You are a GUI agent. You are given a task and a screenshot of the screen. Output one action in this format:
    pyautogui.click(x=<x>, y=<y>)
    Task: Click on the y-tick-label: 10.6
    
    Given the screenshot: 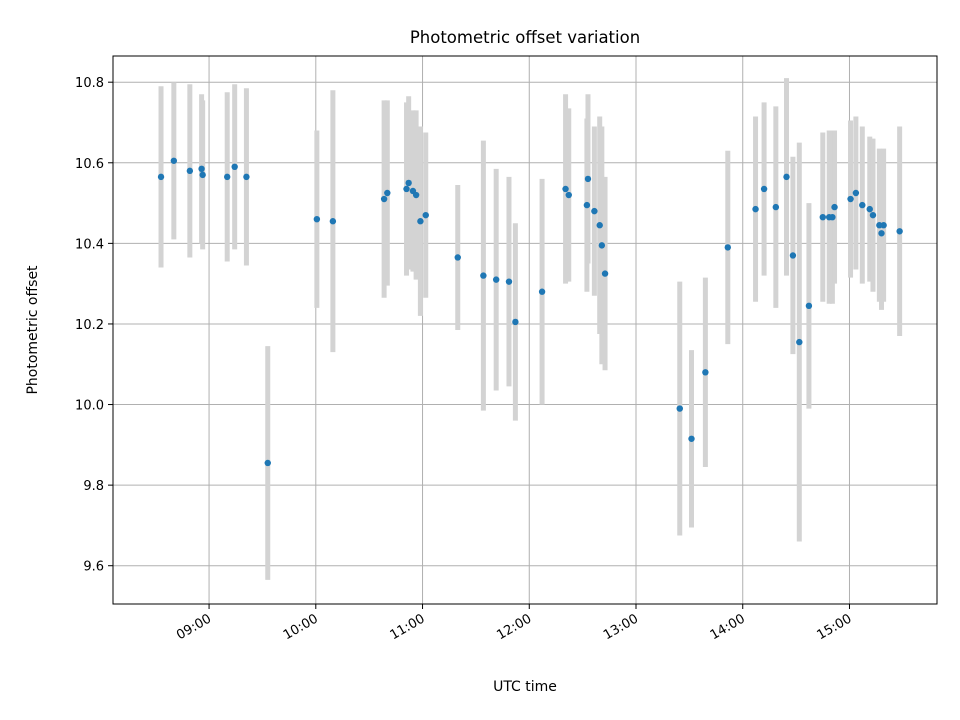 What is the action you would take?
    pyautogui.click(x=89, y=164)
    